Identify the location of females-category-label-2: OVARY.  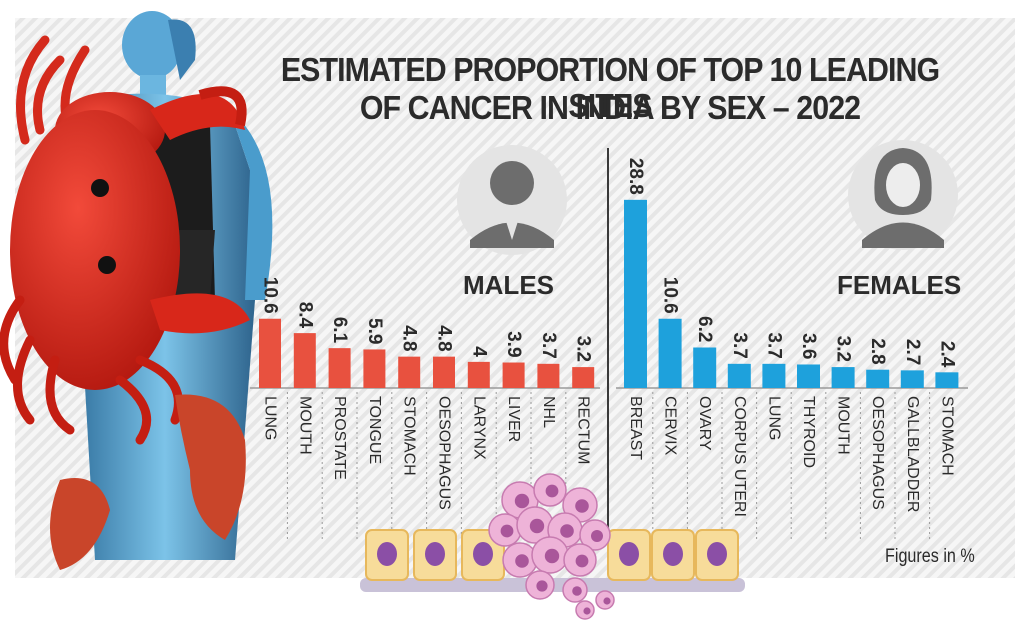
(704, 423).